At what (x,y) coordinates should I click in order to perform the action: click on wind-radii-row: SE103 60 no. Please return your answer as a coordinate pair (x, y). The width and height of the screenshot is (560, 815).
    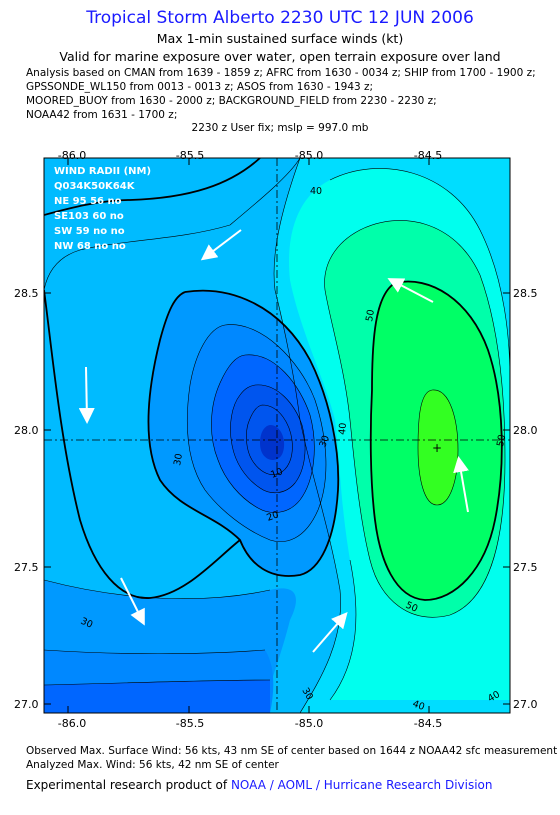
    Looking at the image, I should click on (89, 216).